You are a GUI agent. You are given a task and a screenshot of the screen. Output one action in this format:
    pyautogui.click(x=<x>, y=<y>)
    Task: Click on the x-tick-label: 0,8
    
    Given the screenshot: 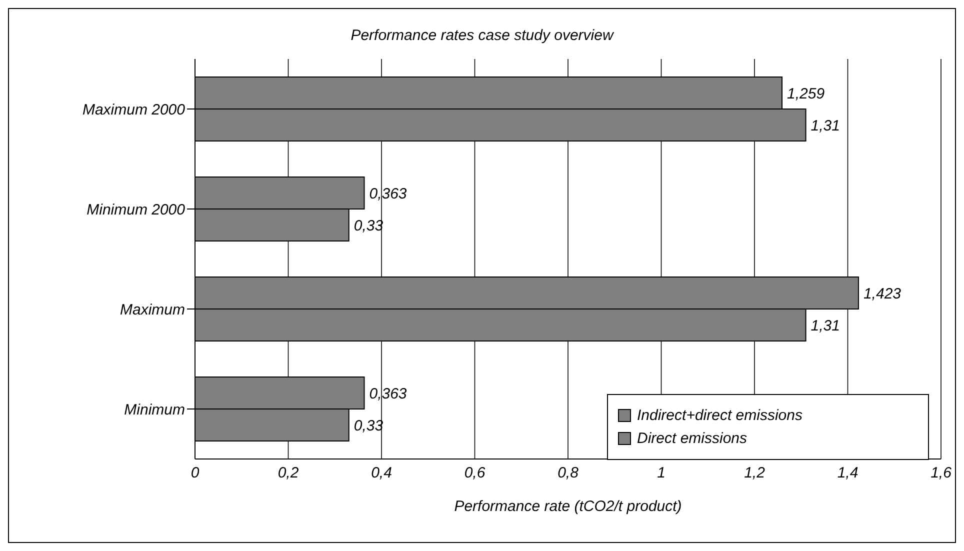 What is the action you would take?
    pyautogui.click(x=569, y=473)
    